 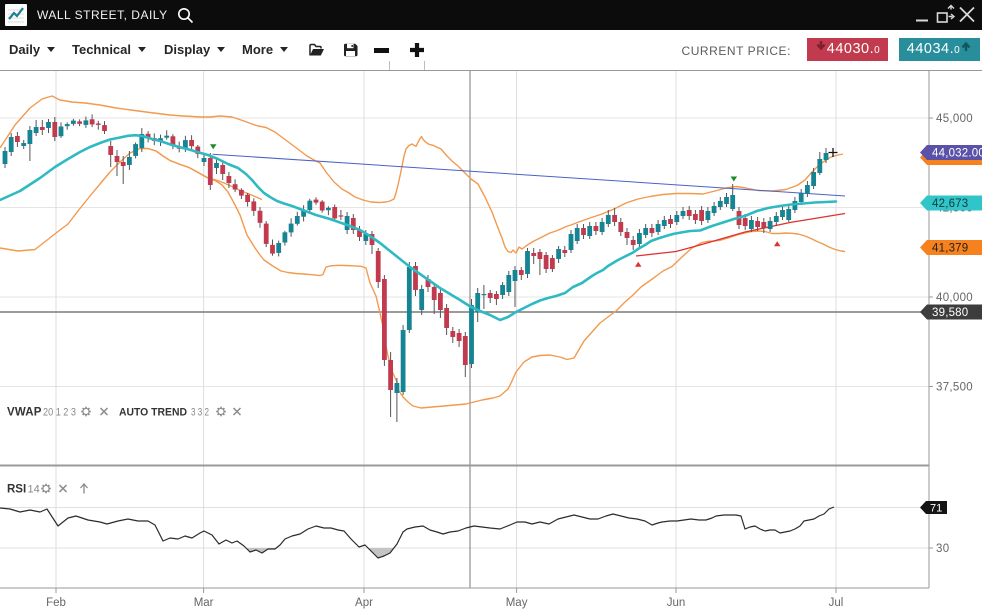 What do you see at coordinates (954, 119) in the screenshot?
I see `svg-text: 45,000` at bounding box center [954, 119].